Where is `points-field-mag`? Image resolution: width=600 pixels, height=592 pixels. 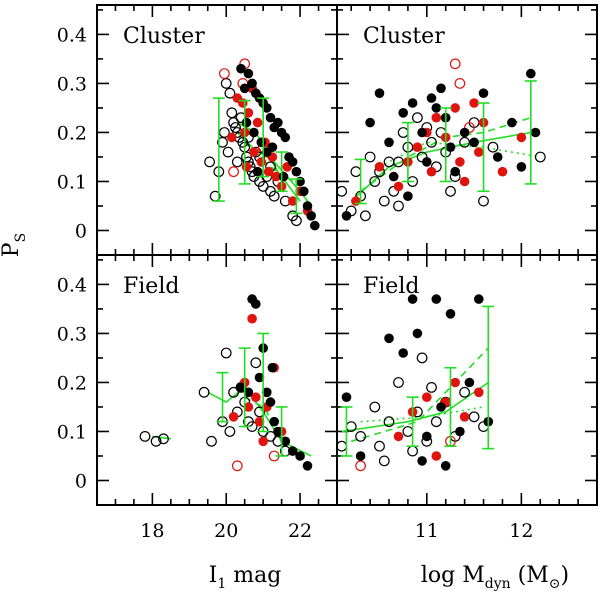
points-field-mag is located at coordinates (226, 383).